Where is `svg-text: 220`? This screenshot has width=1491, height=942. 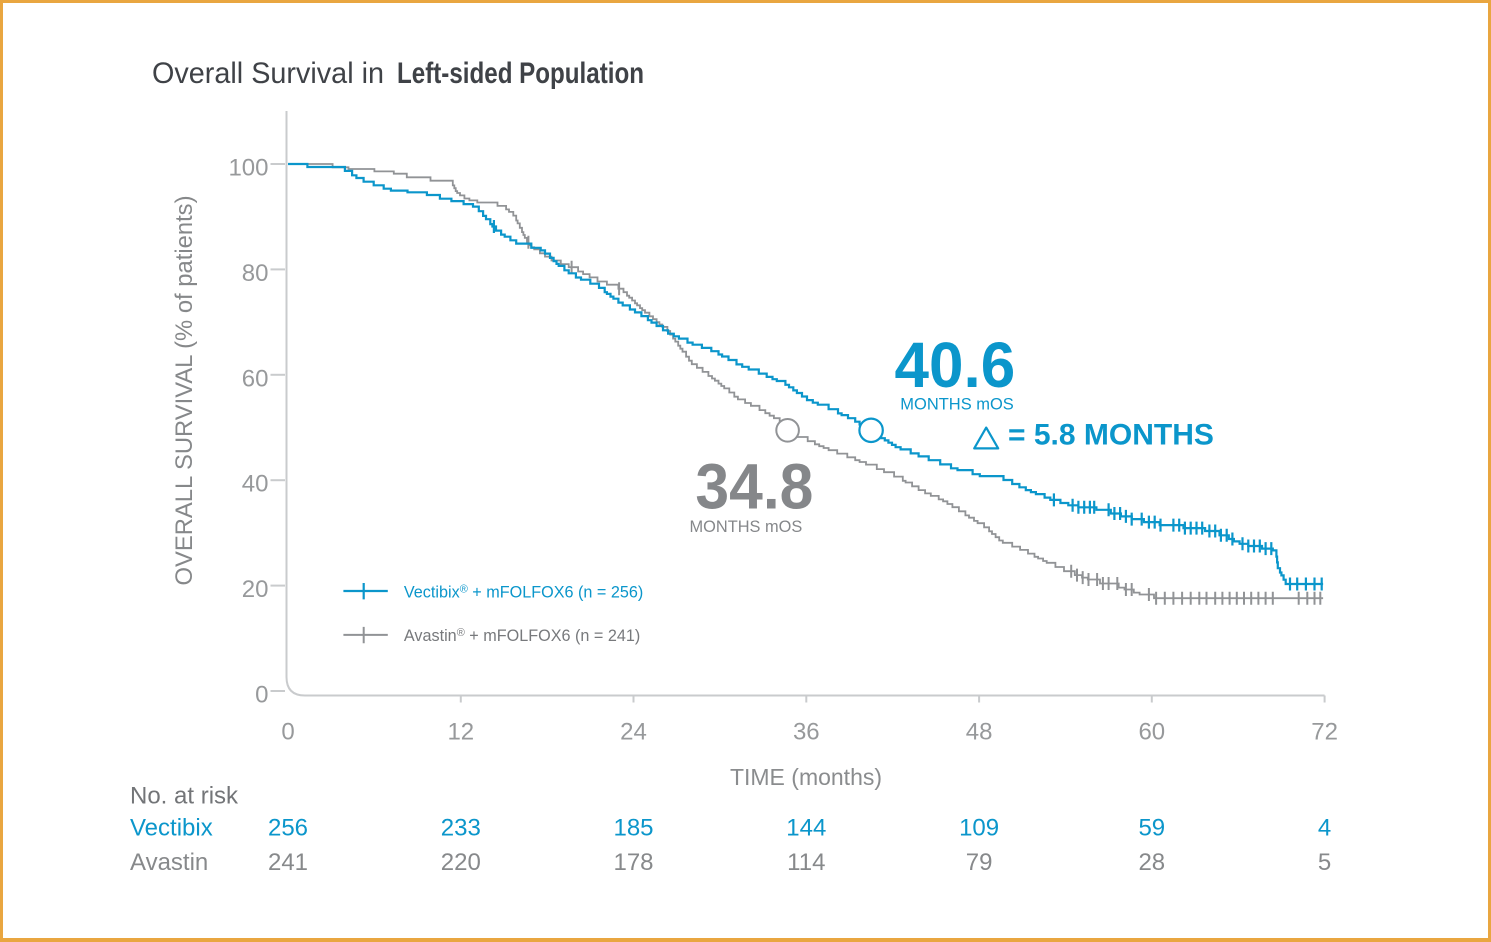 svg-text: 220 is located at coordinates (461, 862).